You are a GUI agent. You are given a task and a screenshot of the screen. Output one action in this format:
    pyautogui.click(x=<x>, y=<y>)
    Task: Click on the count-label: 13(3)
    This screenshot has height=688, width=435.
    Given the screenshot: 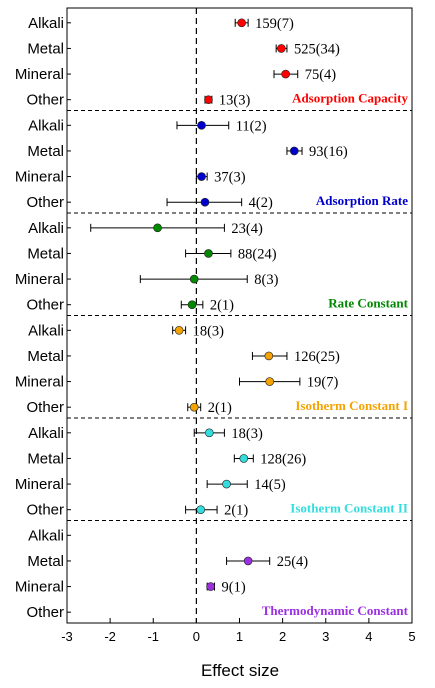 What is the action you would take?
    pyautogui.click(x=235, y=101)
    